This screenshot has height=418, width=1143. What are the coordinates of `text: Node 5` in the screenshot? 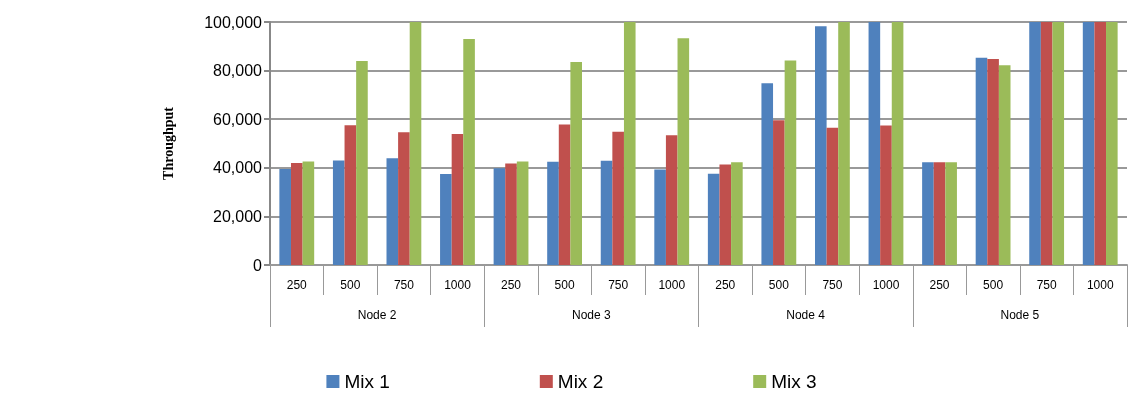 It's located at (1020, 315).